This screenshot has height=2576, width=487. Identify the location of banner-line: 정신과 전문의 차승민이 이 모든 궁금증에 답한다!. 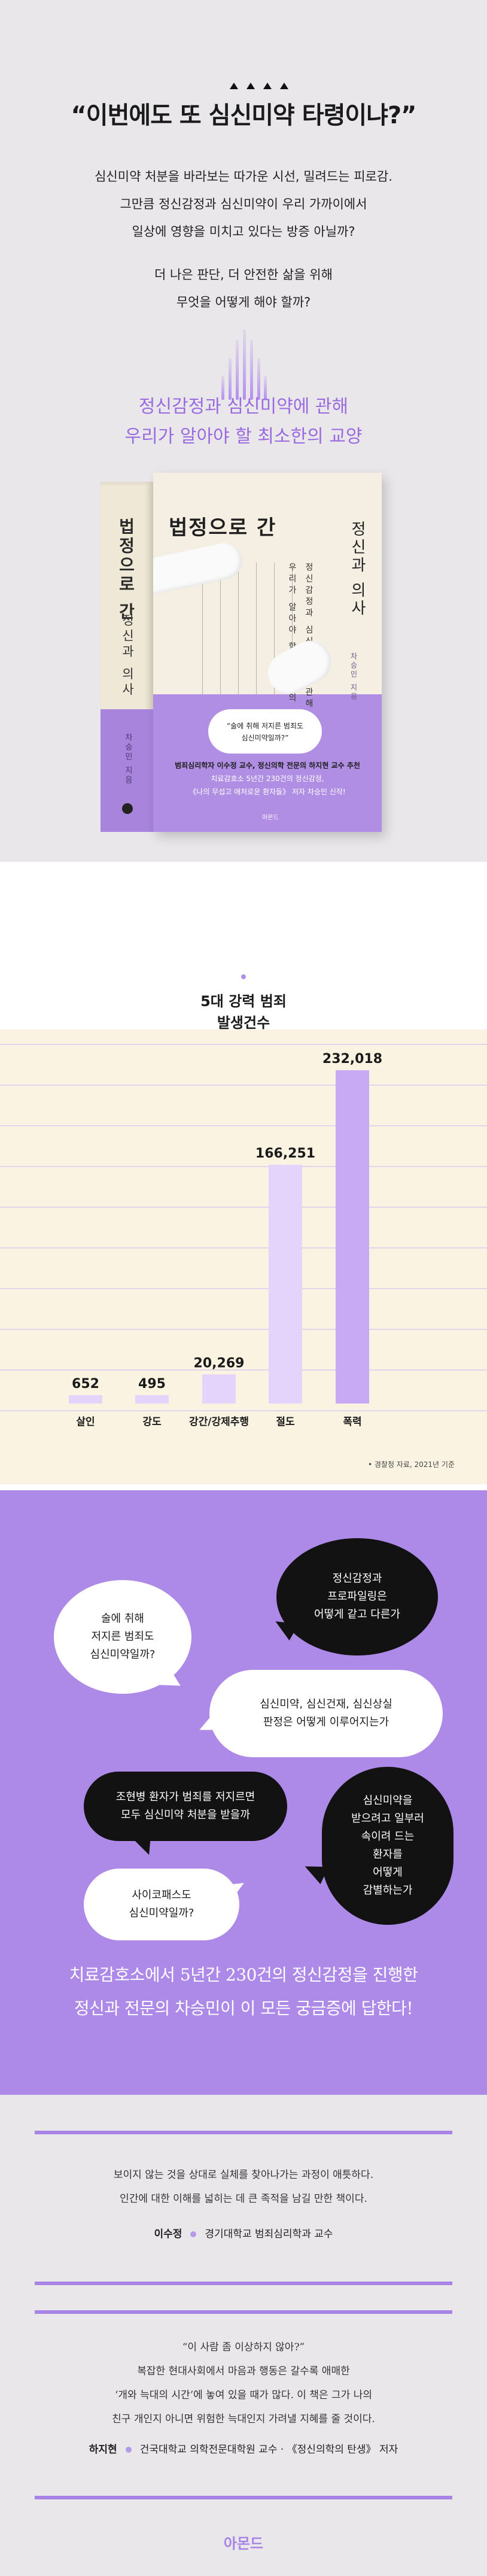
(244, 2008).